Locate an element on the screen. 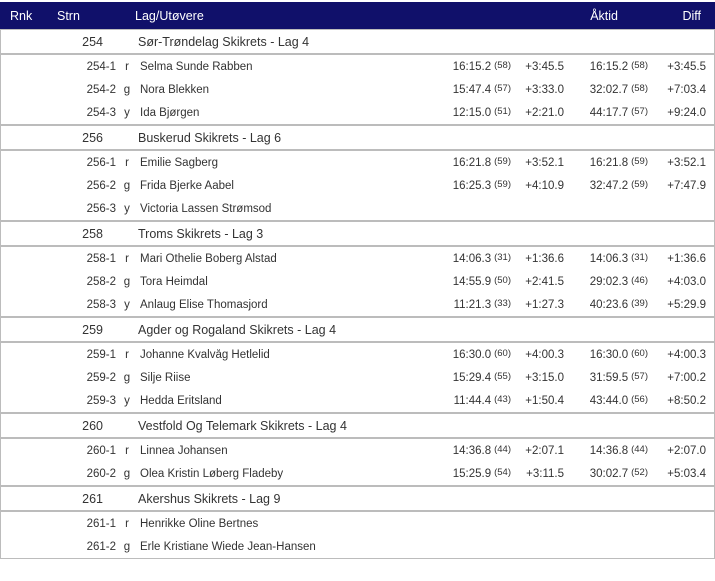 This screenshot has height=581, width=715. leg-time-cell: 16:21.8 (59) is located at coordinates (481, 162).